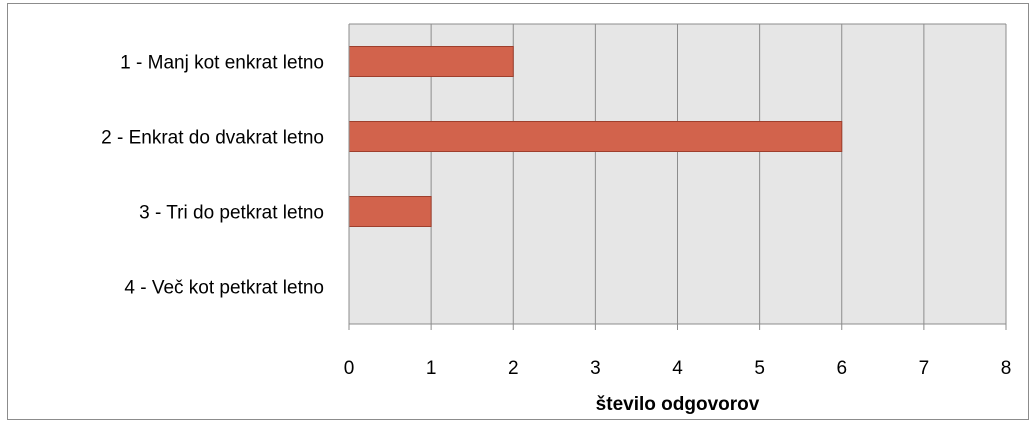  Describe the element at coordinates (222, 63) in the screenshot. I see `category-label-1: 1 - Manj kot enkrat letno` at that location.